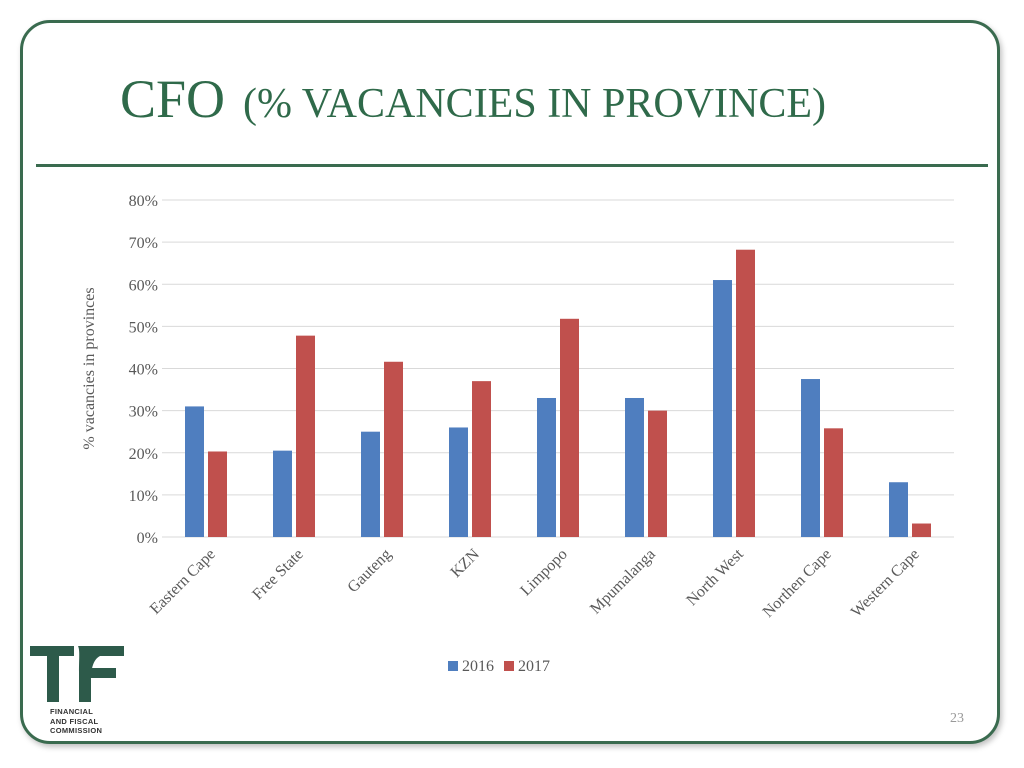 The width and height of the screenshot is (1024, 768). Describe the element at coordinates (369, 571) in the screenshot. I see `x-tick-label: Gauteng` at that location.